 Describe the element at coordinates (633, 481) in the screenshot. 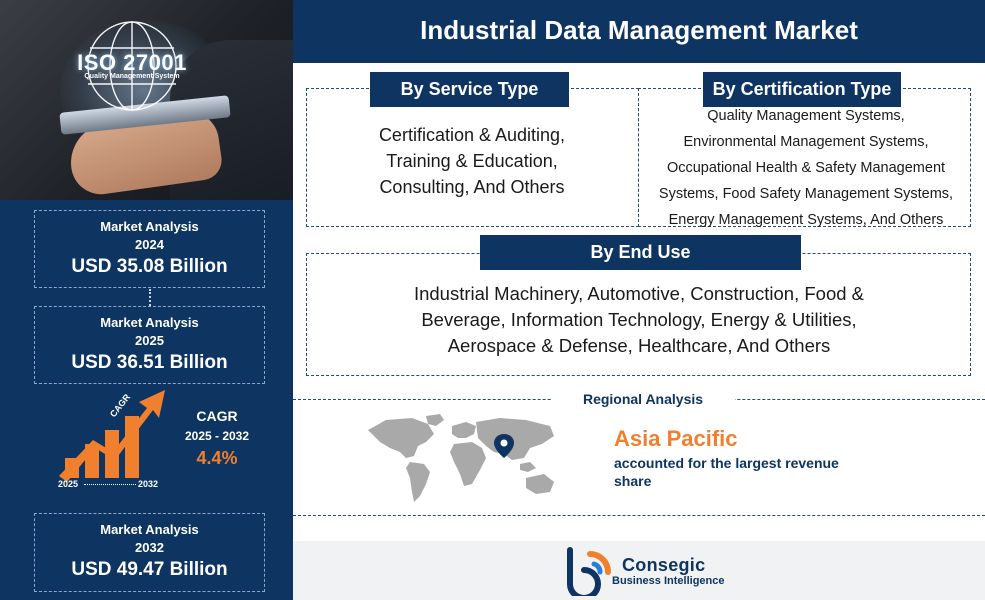

I see `region-description-line: share` at that location.